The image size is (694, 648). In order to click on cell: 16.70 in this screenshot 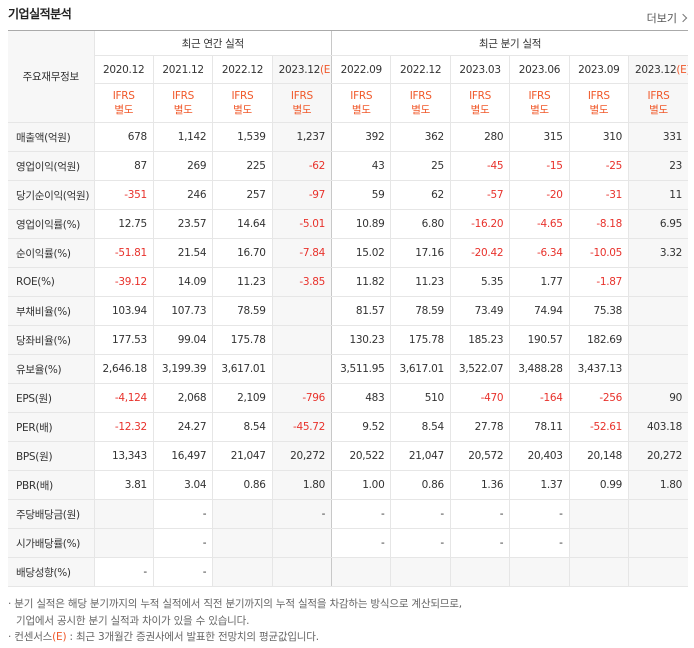, I will do `click(242, 253)`.